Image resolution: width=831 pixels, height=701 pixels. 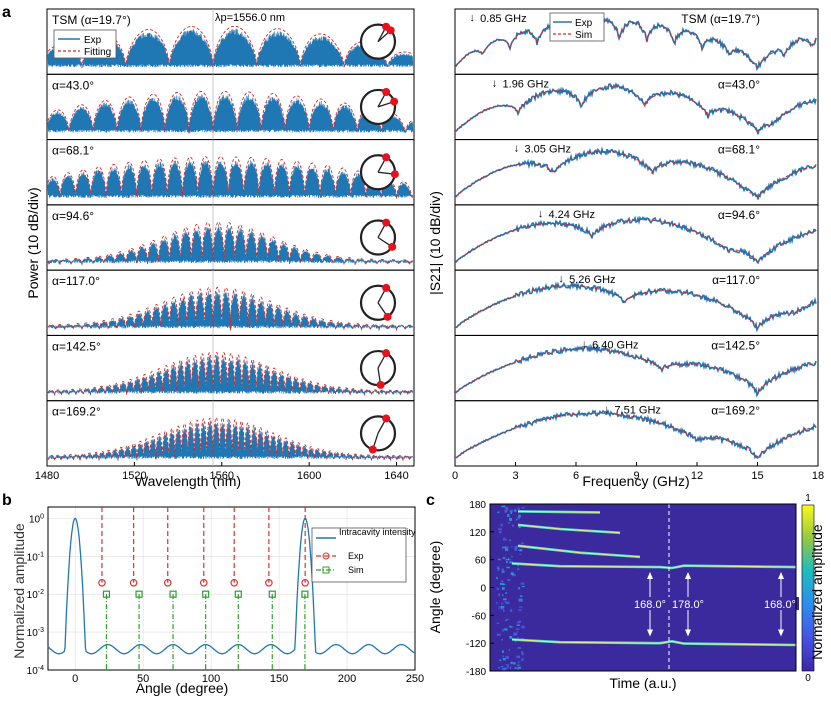 I want to click on resonance-marker: 4.24 GHz, so click(x=572, y=215).